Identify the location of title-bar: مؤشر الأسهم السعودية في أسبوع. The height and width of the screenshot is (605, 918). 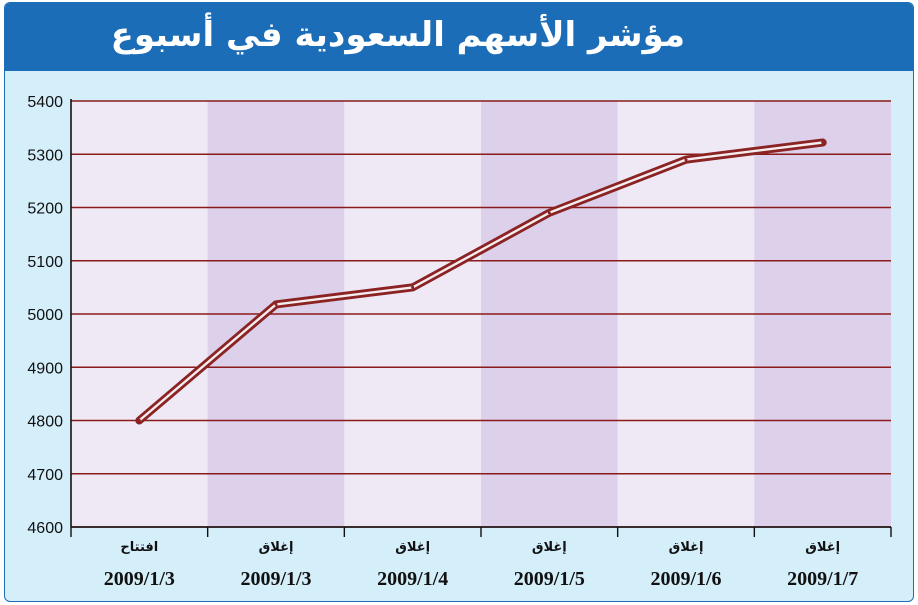
(459, 37).